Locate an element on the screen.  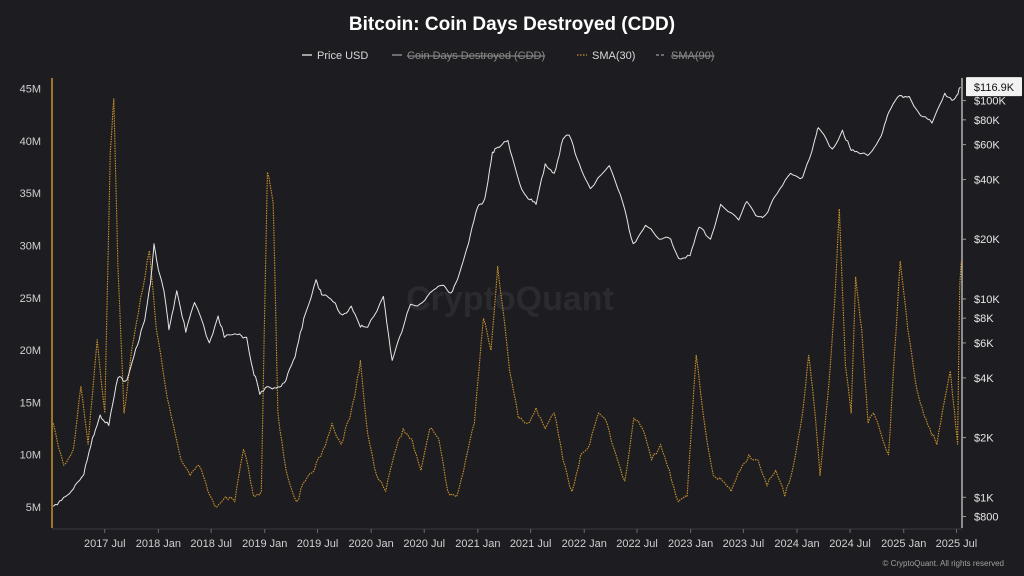
watermark-text: CryptoQuant is located at coordinates (510, 299).